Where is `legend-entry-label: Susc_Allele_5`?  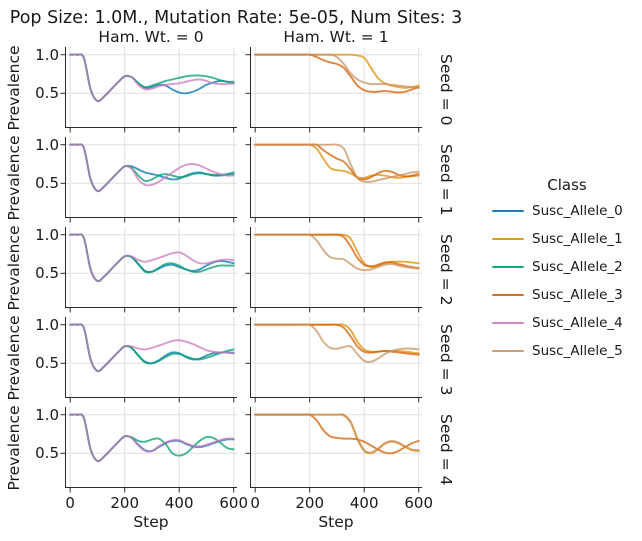 legend-entry-label: Susc_Allele_5 is located at coordinates (577, 351).